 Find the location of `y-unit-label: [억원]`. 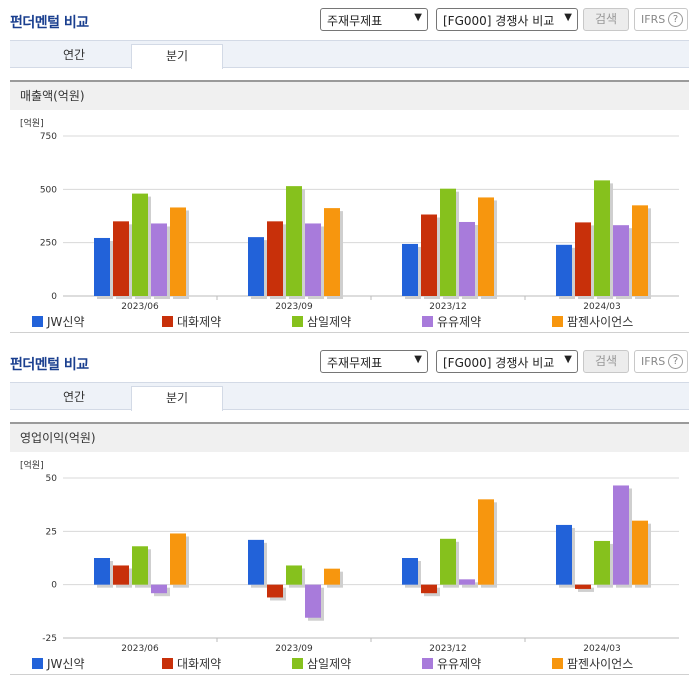

y-unit-label: [억원] is located at coordinates (32, 123).